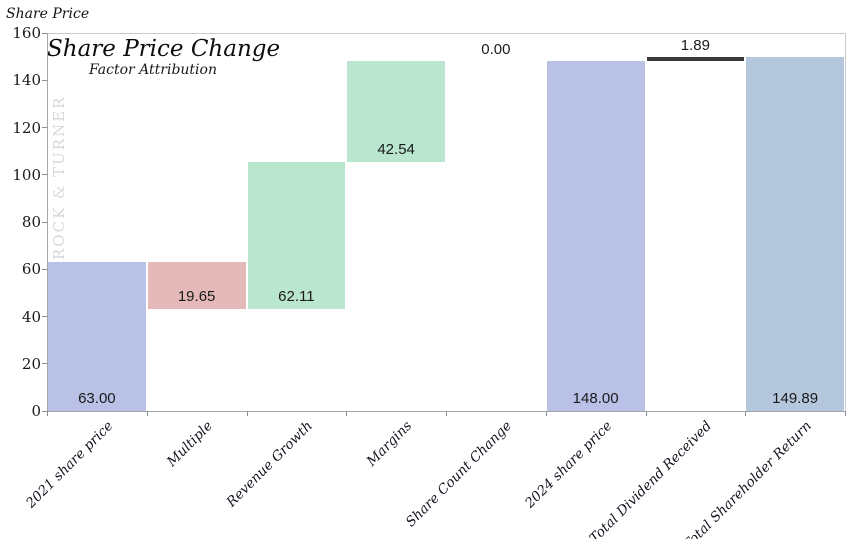  Describe the element at coordinates (153, 70) in the screenshot. I see `chart-subtitle: Factor Attribution` at that location.